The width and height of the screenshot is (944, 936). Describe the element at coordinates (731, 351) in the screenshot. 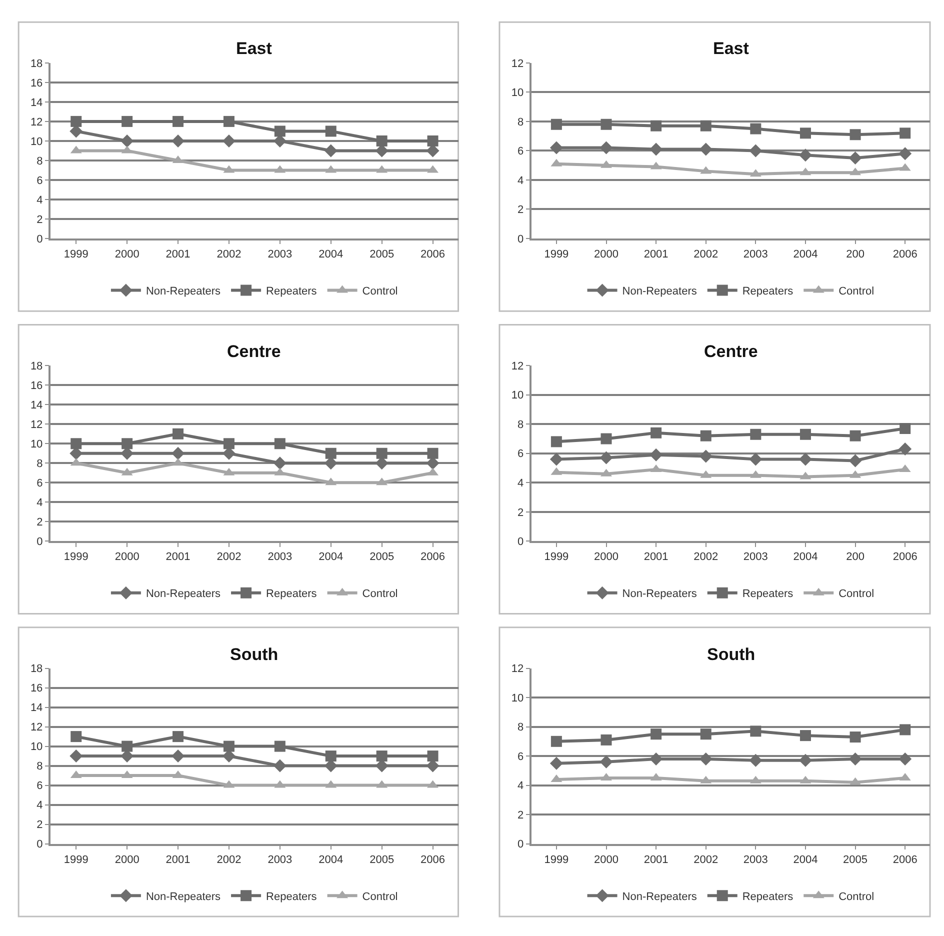

I see `chart-title: Centre` at that location.